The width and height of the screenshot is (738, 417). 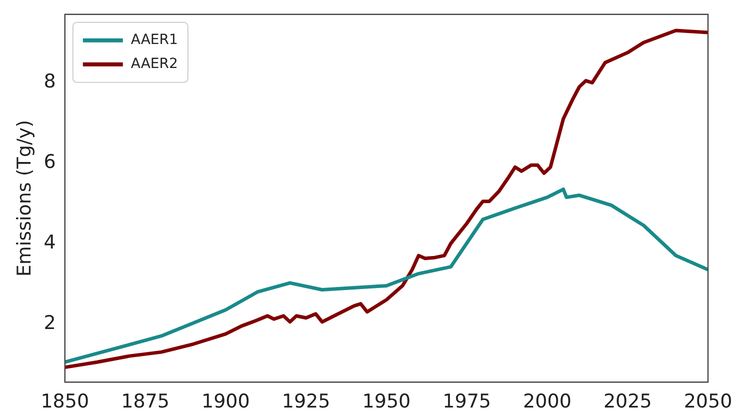 What do you see at coordinates (708, 401) in the screenshot?
I see `x-tick-label: 2050` at bounding box center [708, 401].